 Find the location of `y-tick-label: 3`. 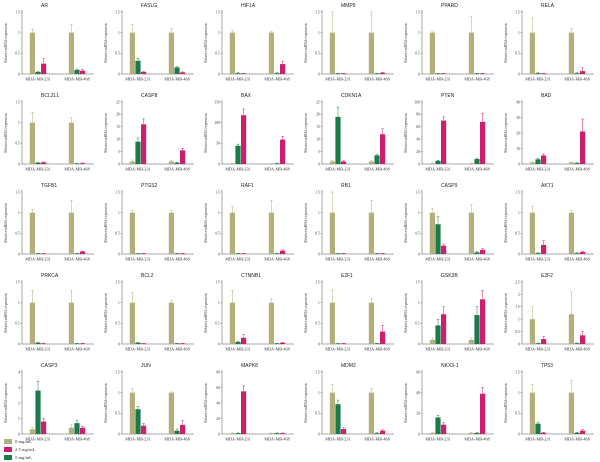

y-tick-label: 3 is located at coordinates (19, 388).